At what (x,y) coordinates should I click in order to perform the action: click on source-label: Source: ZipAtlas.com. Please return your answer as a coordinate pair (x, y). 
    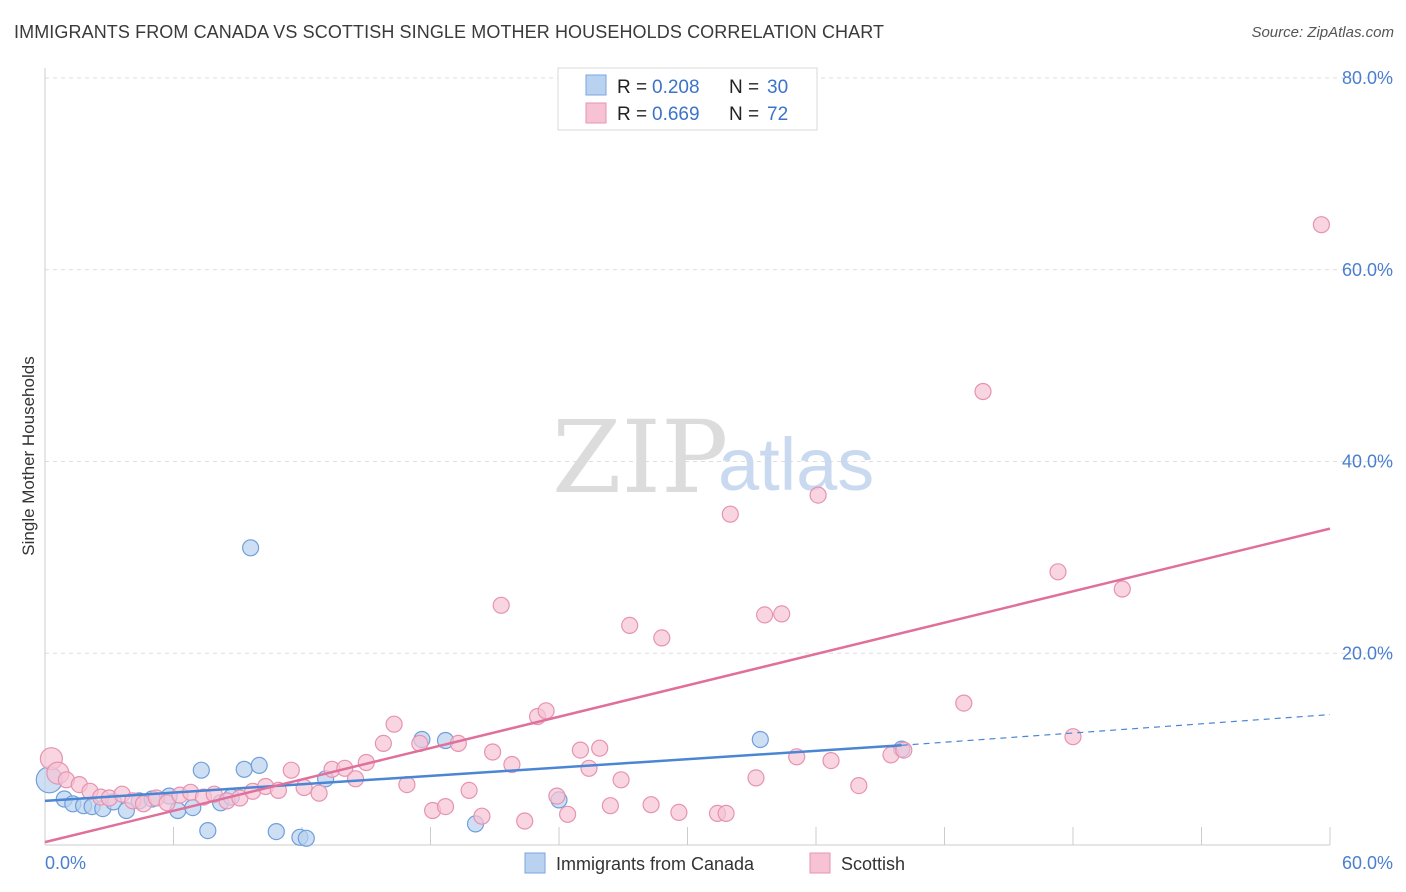
    Looking at the image, I should click on (1322, 32).